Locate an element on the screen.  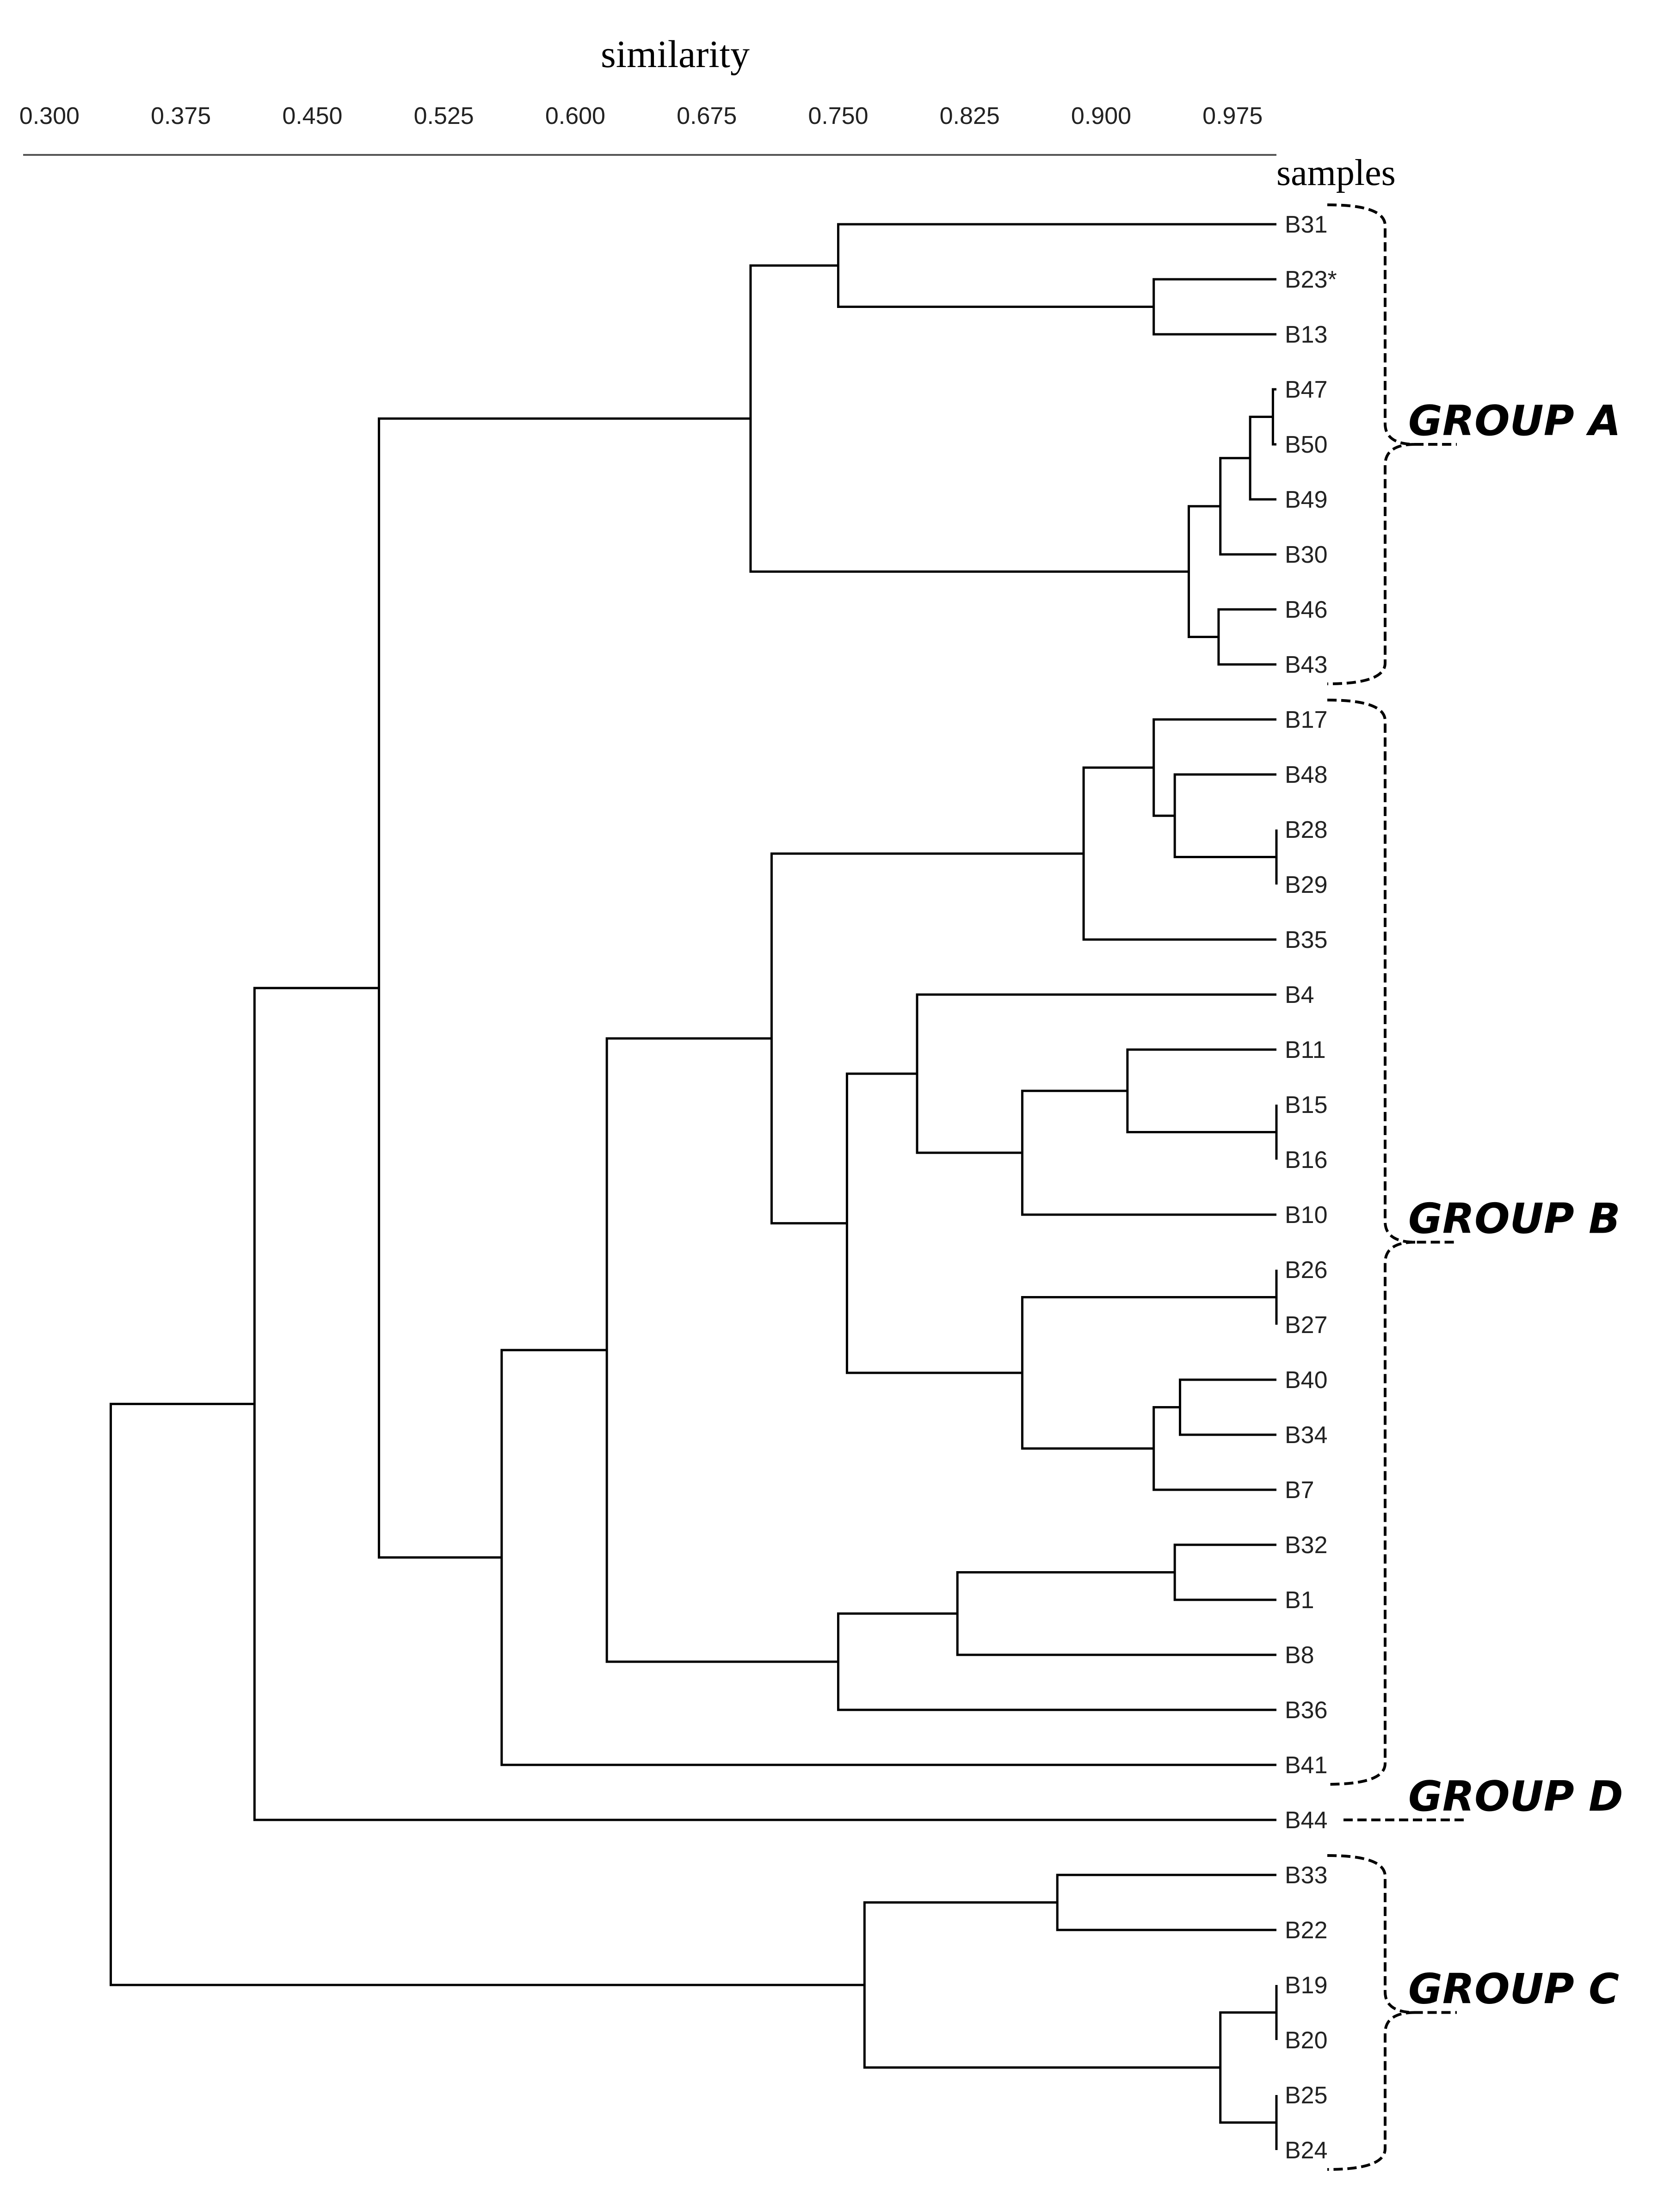
tick-label: 0.375 is located at coordinates (181, 116).